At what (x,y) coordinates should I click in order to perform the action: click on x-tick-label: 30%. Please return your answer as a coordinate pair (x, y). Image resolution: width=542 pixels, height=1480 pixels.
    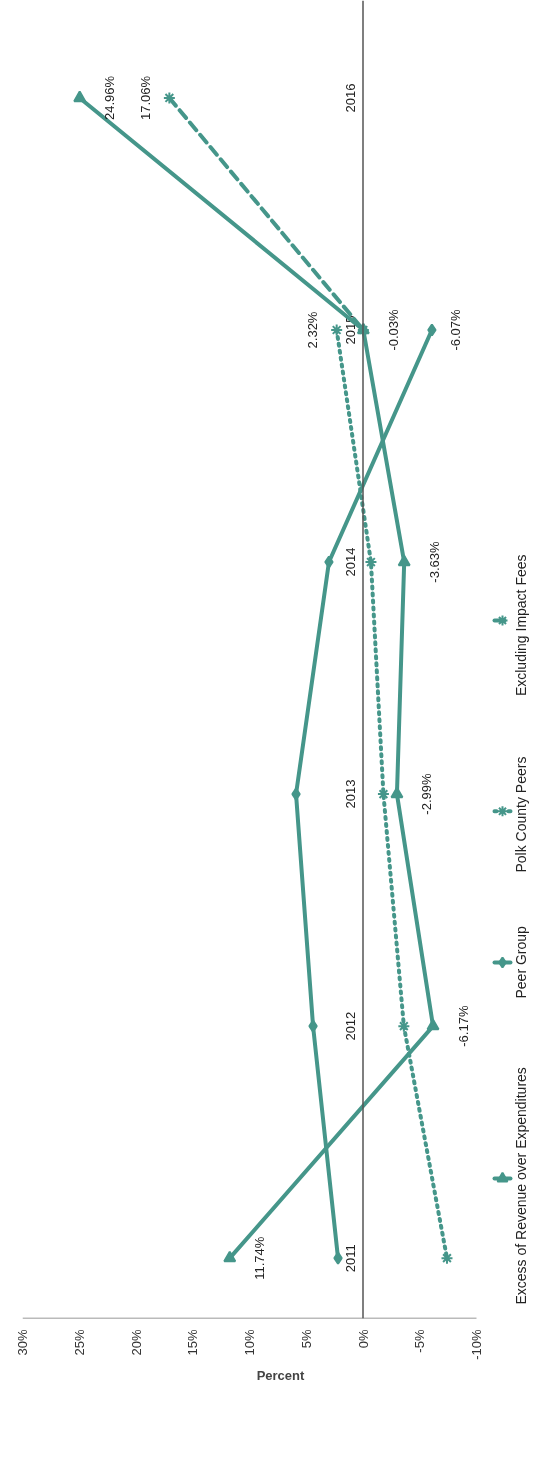
    Looking at the image, I should click on (22, 1342).